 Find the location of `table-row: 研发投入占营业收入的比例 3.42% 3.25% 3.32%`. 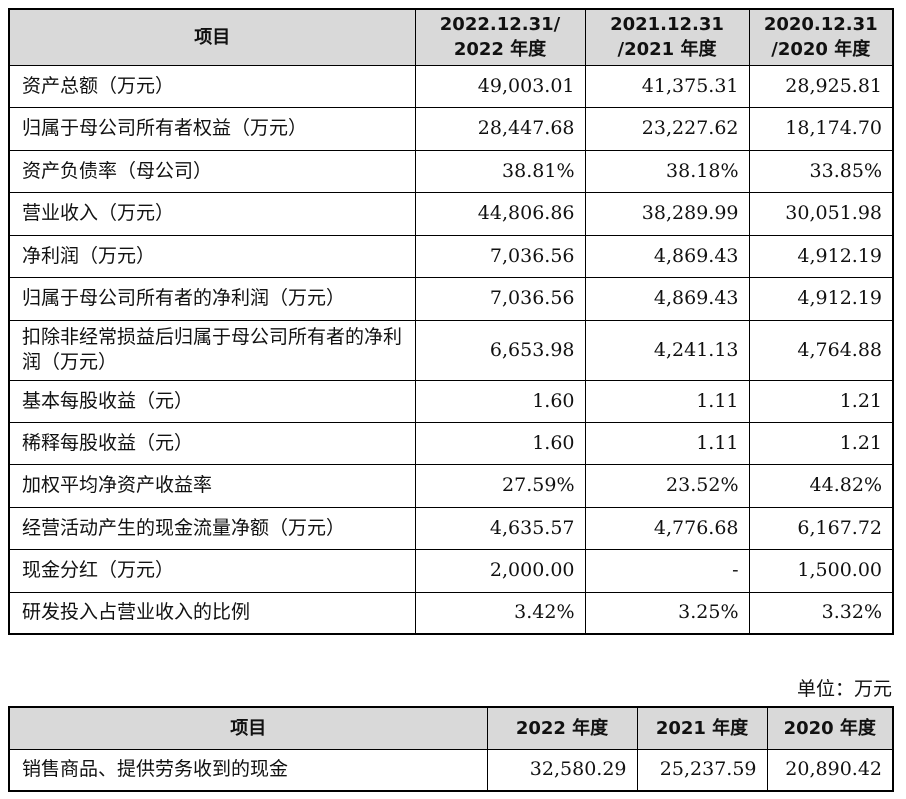

table-row: 研发投入占营业收入的比例 3.42% 3.25% 3.32% is located at coordinates (451, 613).